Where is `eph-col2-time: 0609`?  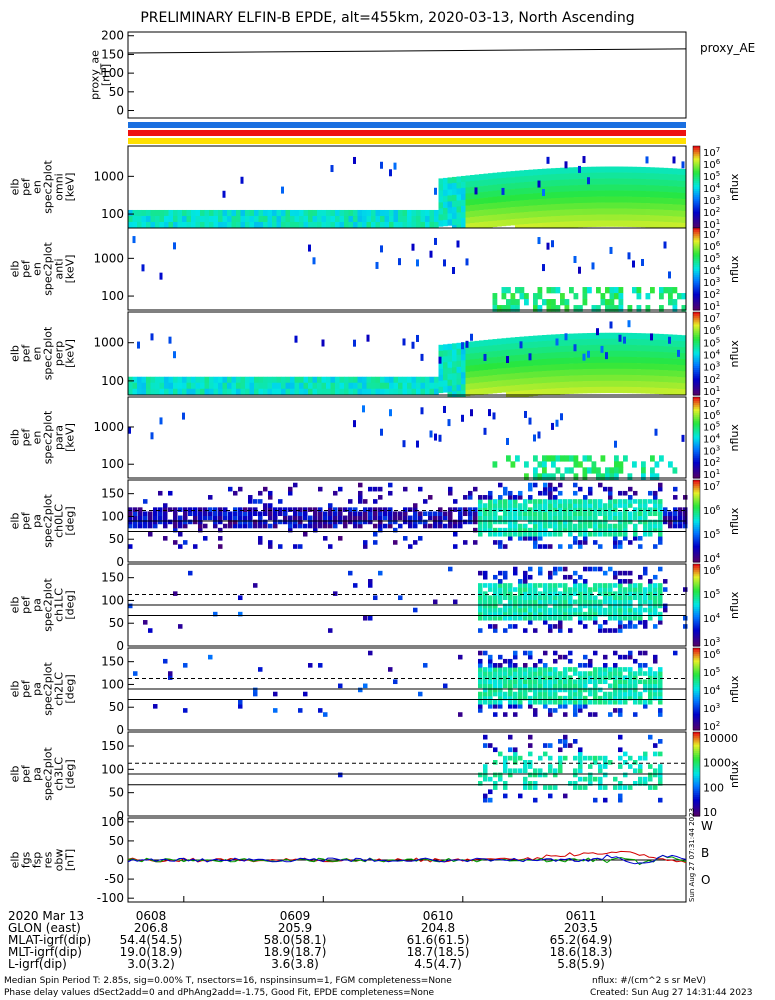 eph-col2-time: 0609 is located at coordinates (295, 916).